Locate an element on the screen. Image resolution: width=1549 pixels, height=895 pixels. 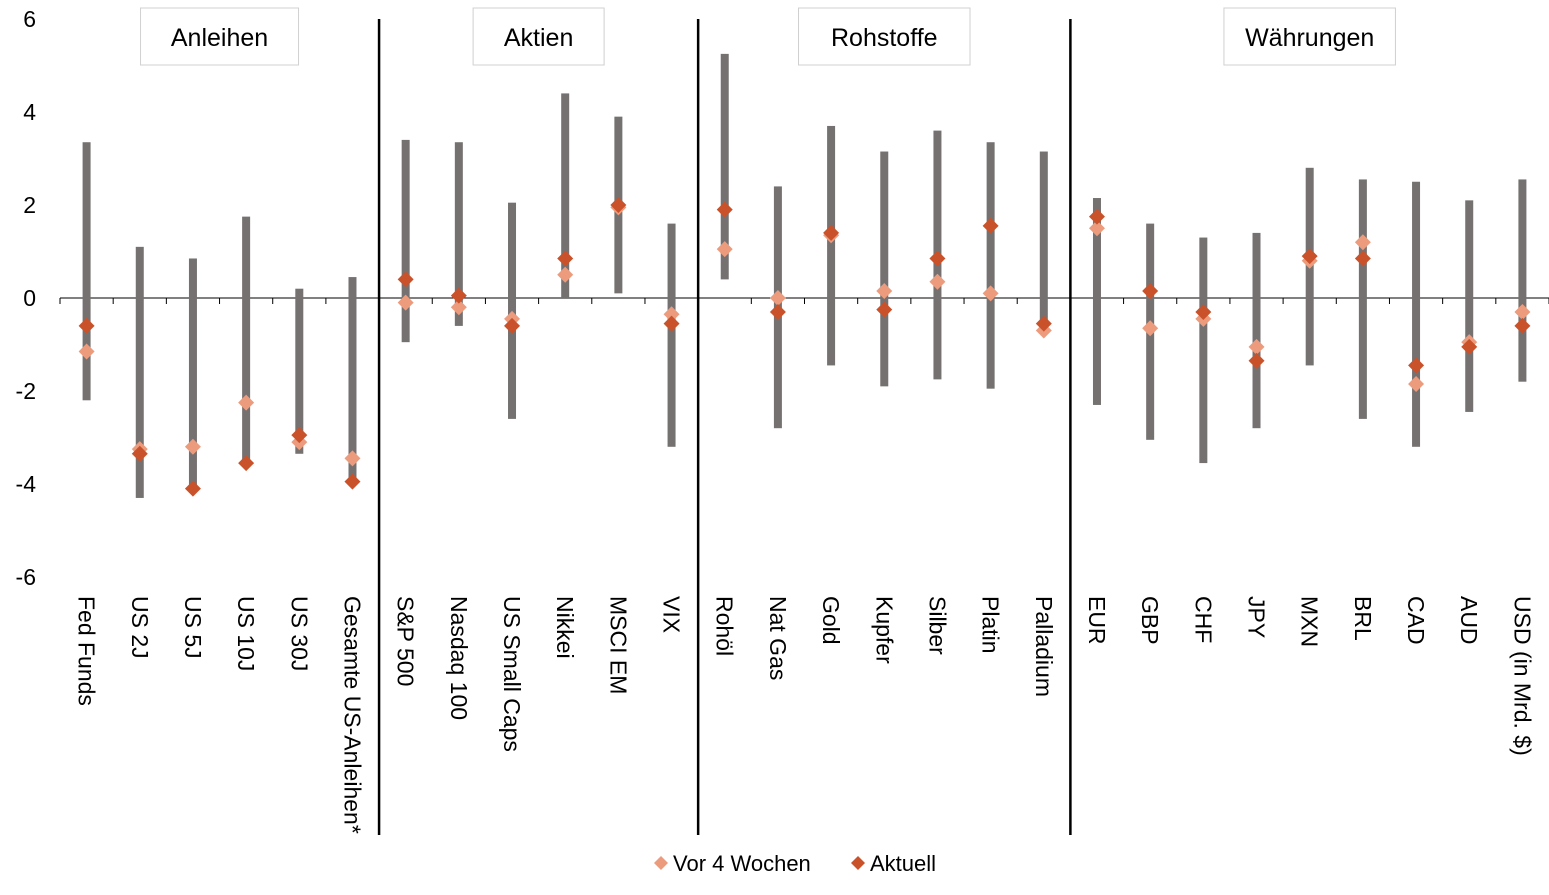
category-label: VIX is located at coordinates (672, 614).